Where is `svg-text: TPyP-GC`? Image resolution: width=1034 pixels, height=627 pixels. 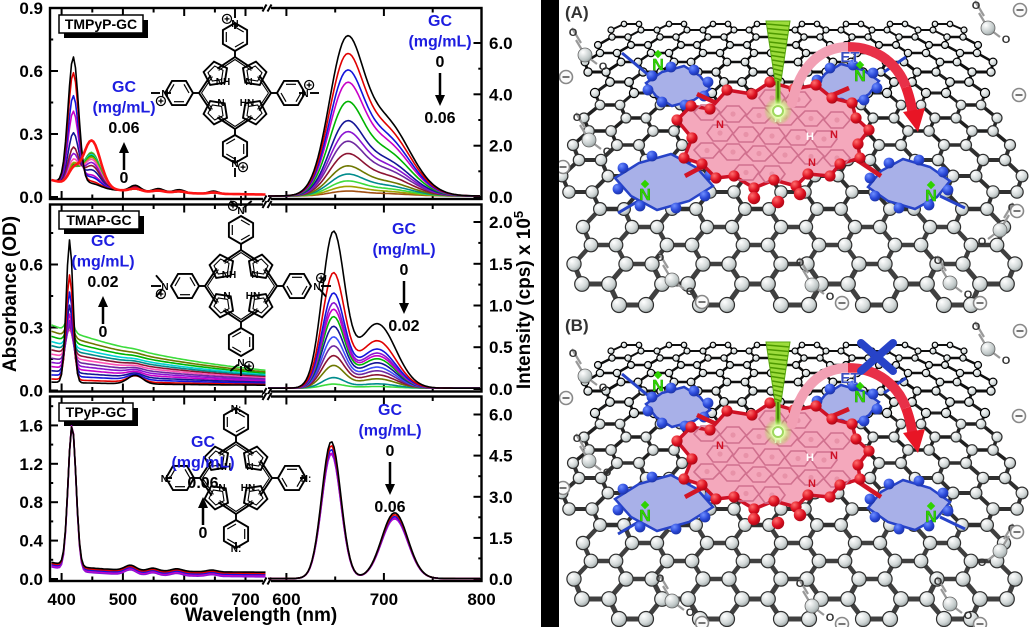 svg-text: TPyP-GC is located at coordinates (96, 412).